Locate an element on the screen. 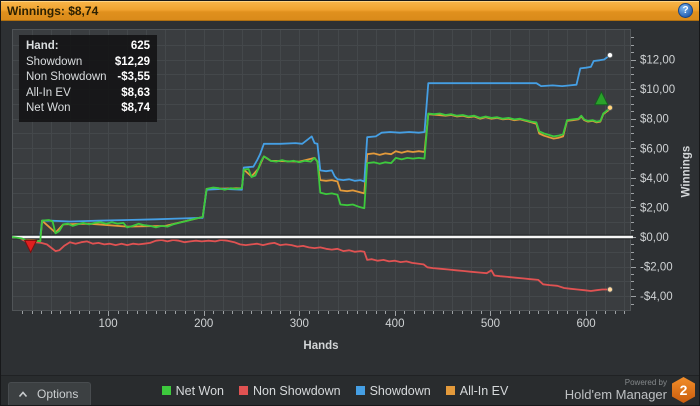 Image resolution: width=700 pixels, height=406 pixels. stat-label: Hand: is located at coordinates (42, 46).